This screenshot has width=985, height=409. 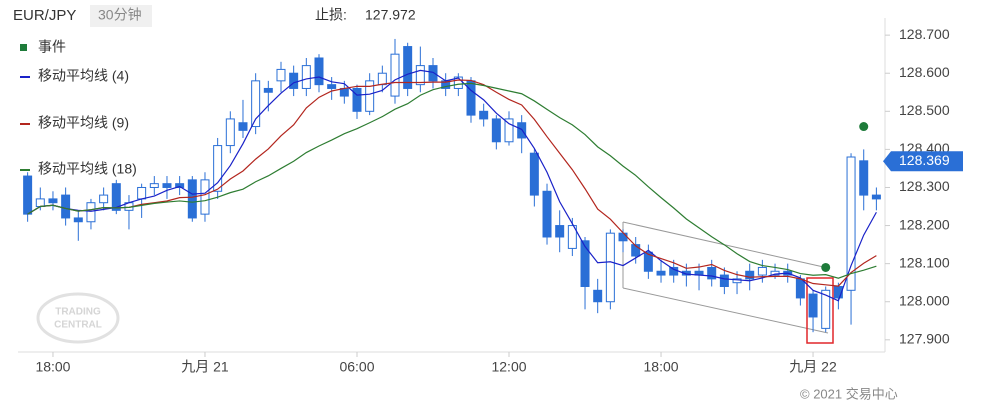 What do you see at coordinates (87, 169) in the screenshot?
I see `legend-label: 移动平均线 (18)` at bounding box center [87, 169].